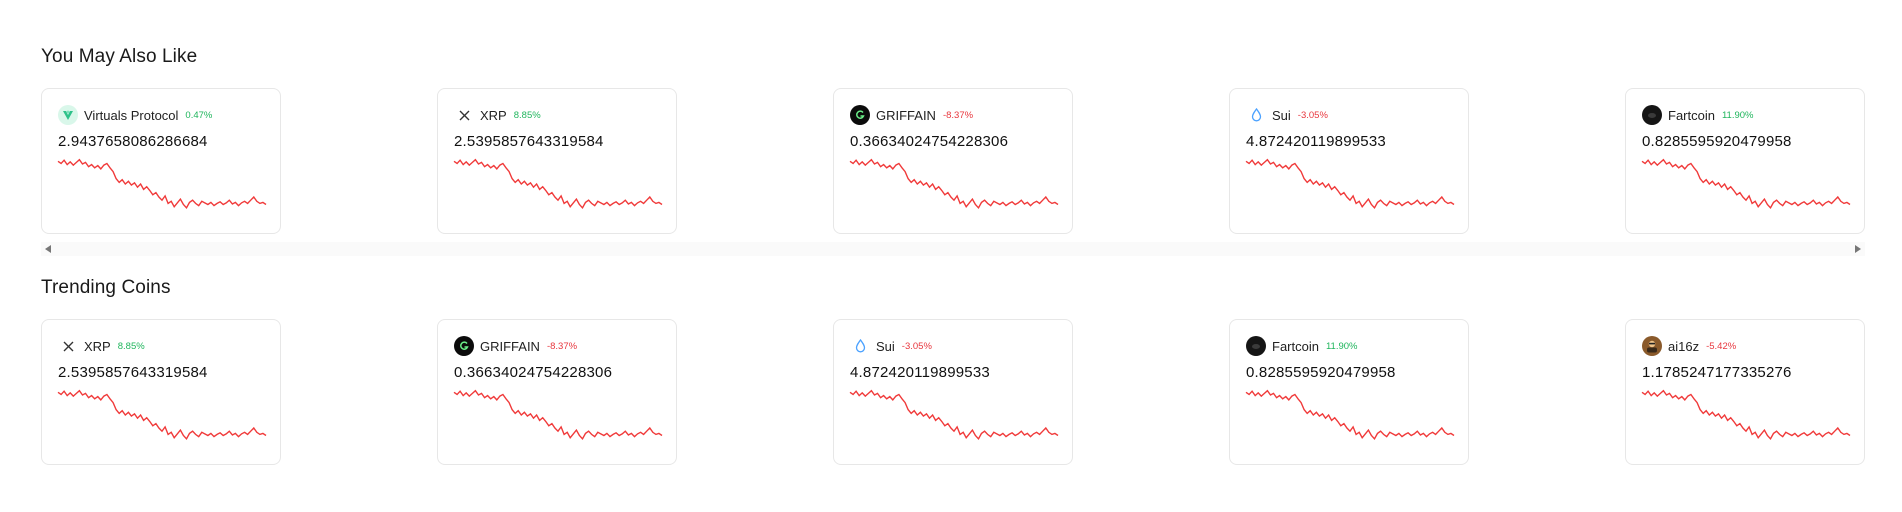 The width and height of the screenshot is (1902, 512). Describe the element at coordinates (199, 115) in the screenshot. I see `coin-change: 0.47%` at that location.